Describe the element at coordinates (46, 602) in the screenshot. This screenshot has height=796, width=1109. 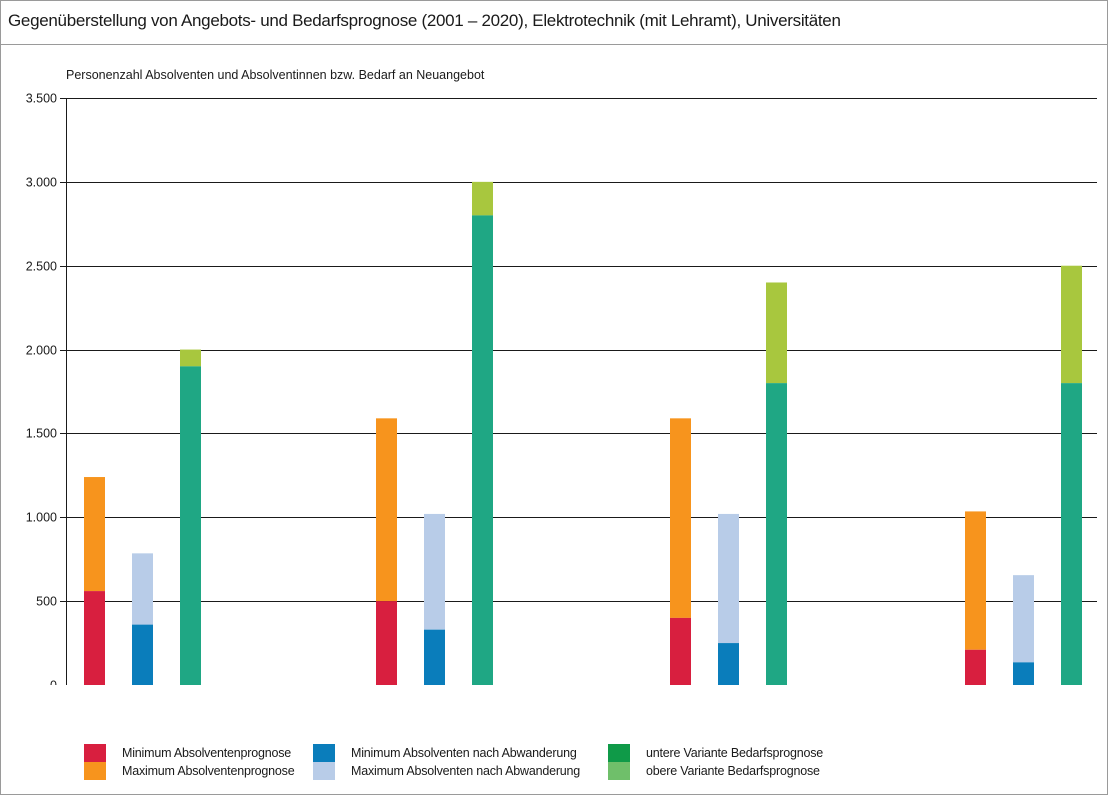
I see `y-tick-label: 500` at that location.